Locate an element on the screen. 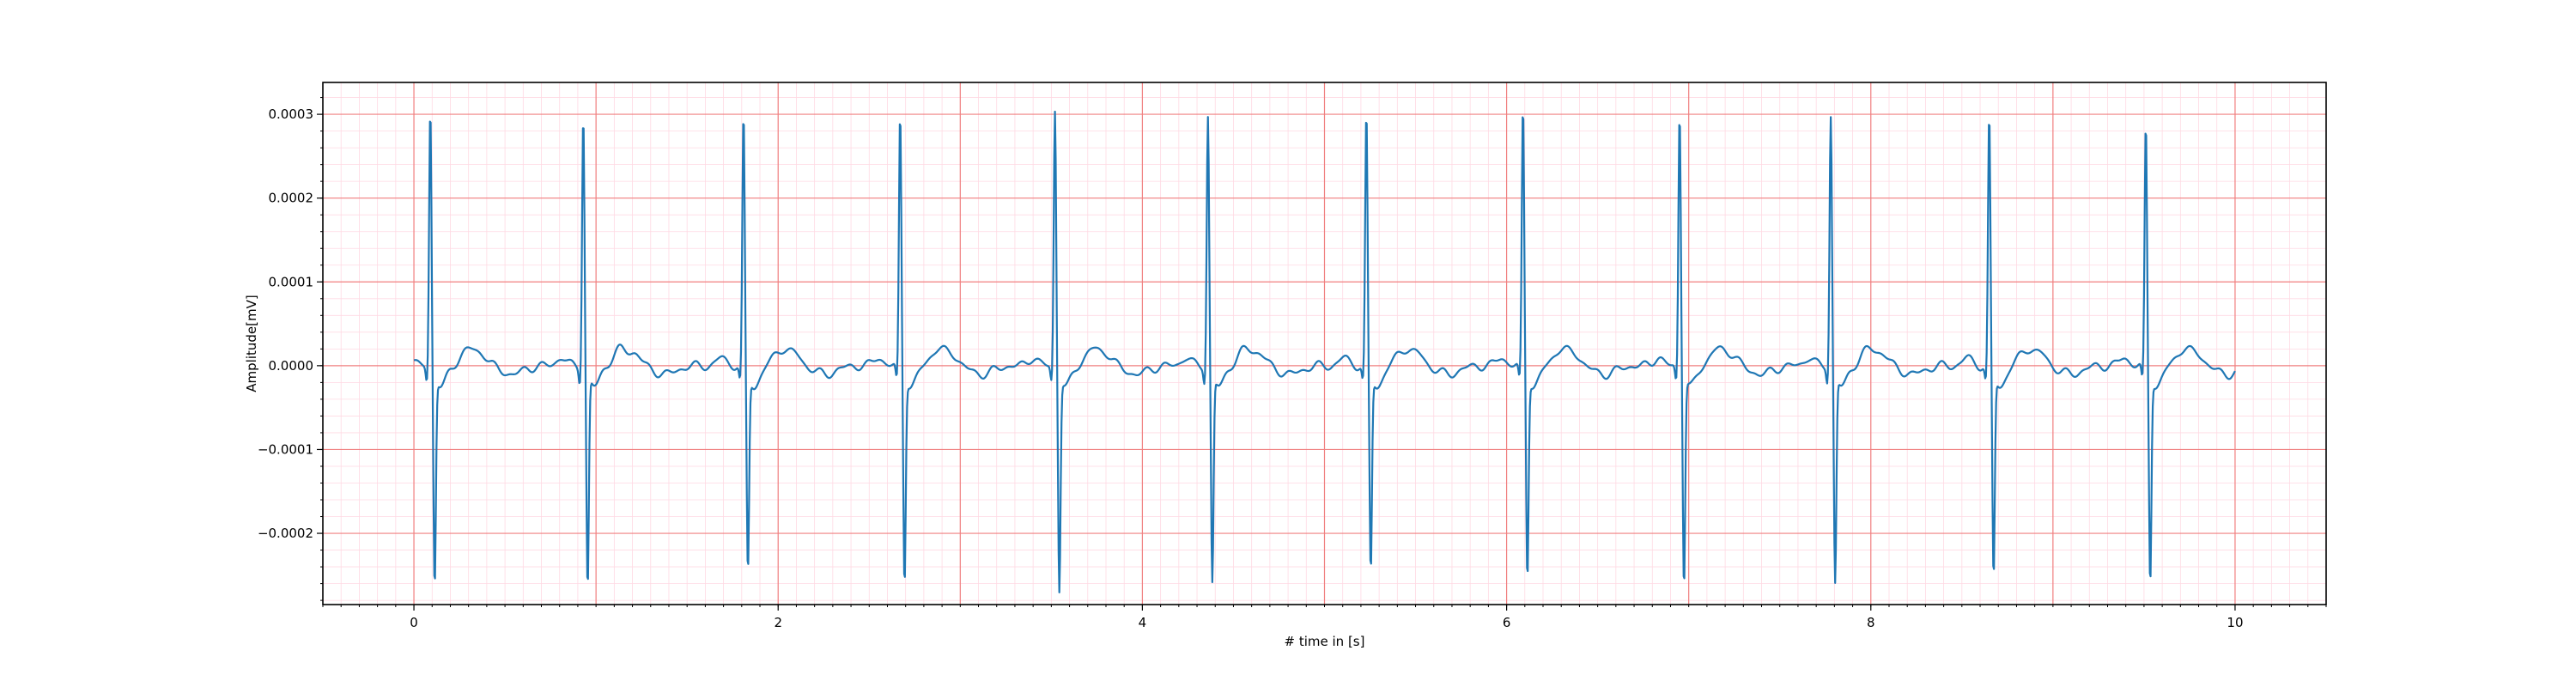 The width and height of the screenshot is (2576, 687). x-tick-label: 4 is located at coordinates (1143, 622).